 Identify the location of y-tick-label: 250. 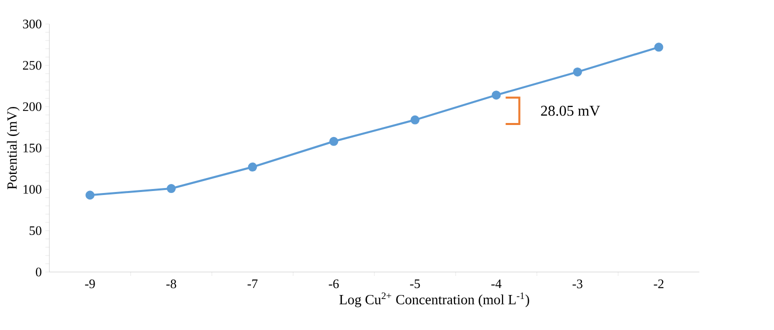
(32, 65).